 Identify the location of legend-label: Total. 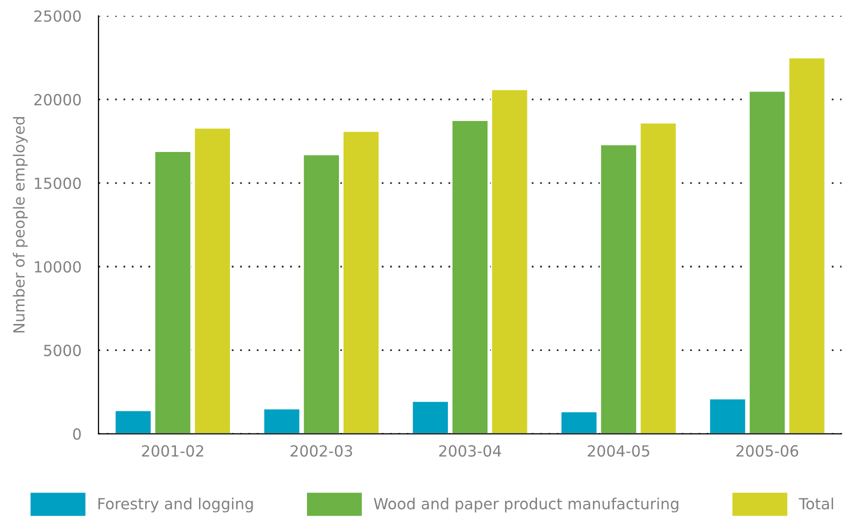
(816, 504).